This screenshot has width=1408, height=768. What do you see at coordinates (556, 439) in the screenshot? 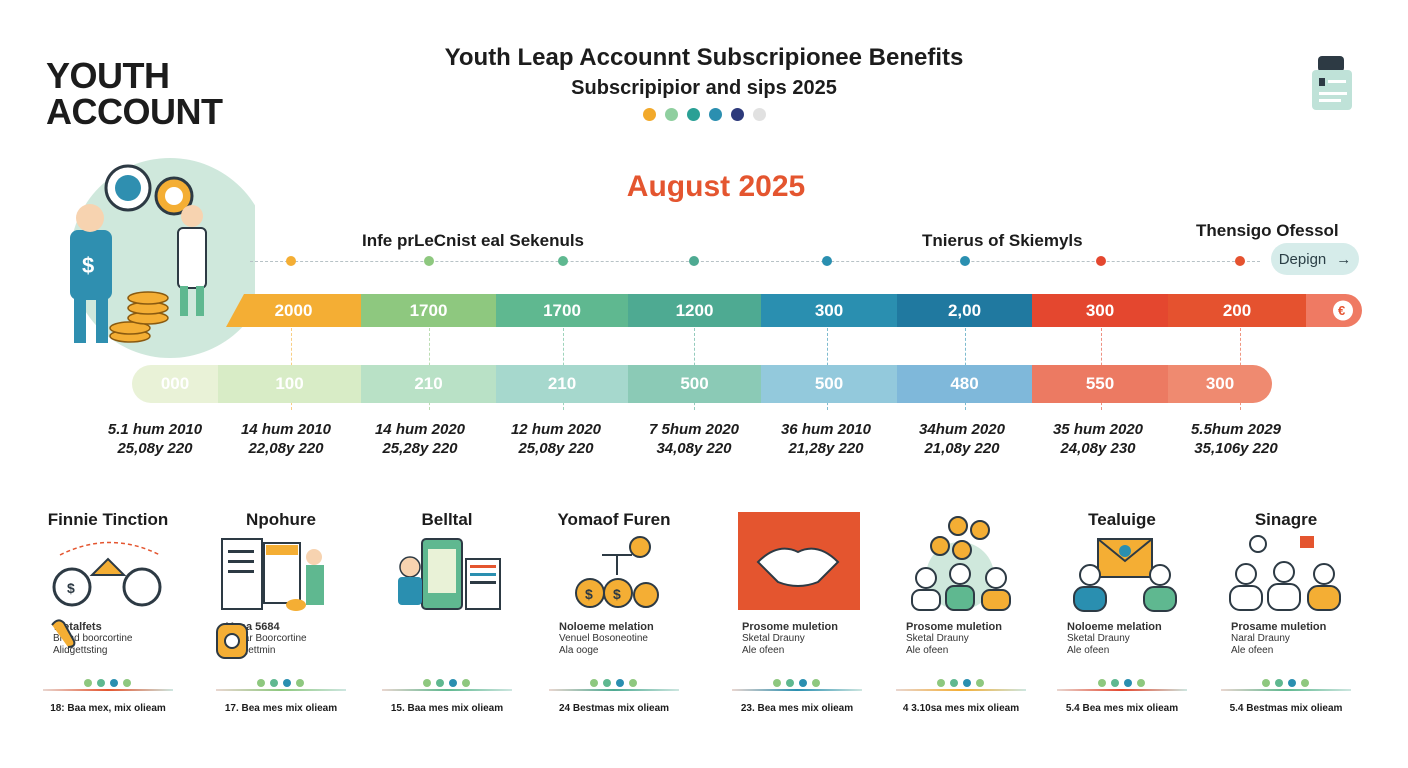
I see `date-label-4: 12 hum 2020 25,08y 220` at bounding box center [556, 439].